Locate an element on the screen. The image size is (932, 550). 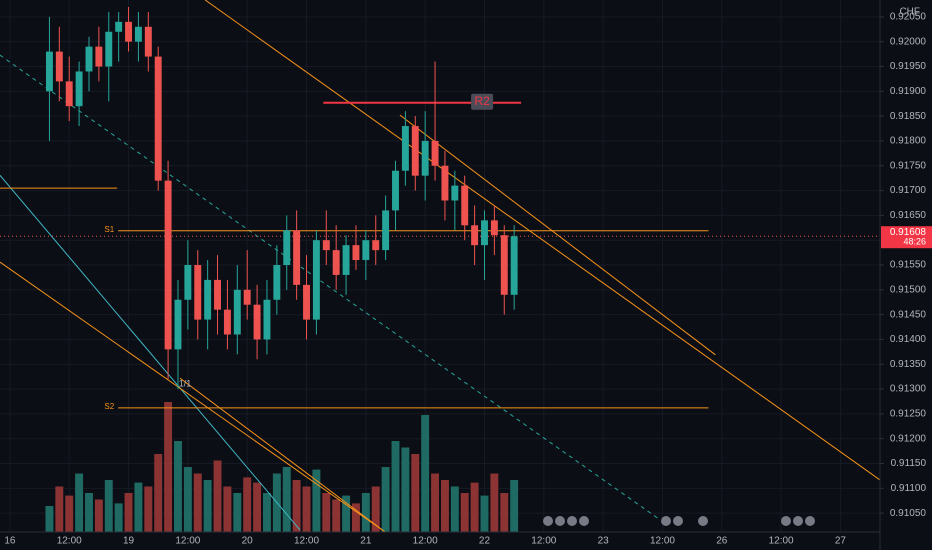
x-tick-label: 26 is located at coordinates (722, 541).